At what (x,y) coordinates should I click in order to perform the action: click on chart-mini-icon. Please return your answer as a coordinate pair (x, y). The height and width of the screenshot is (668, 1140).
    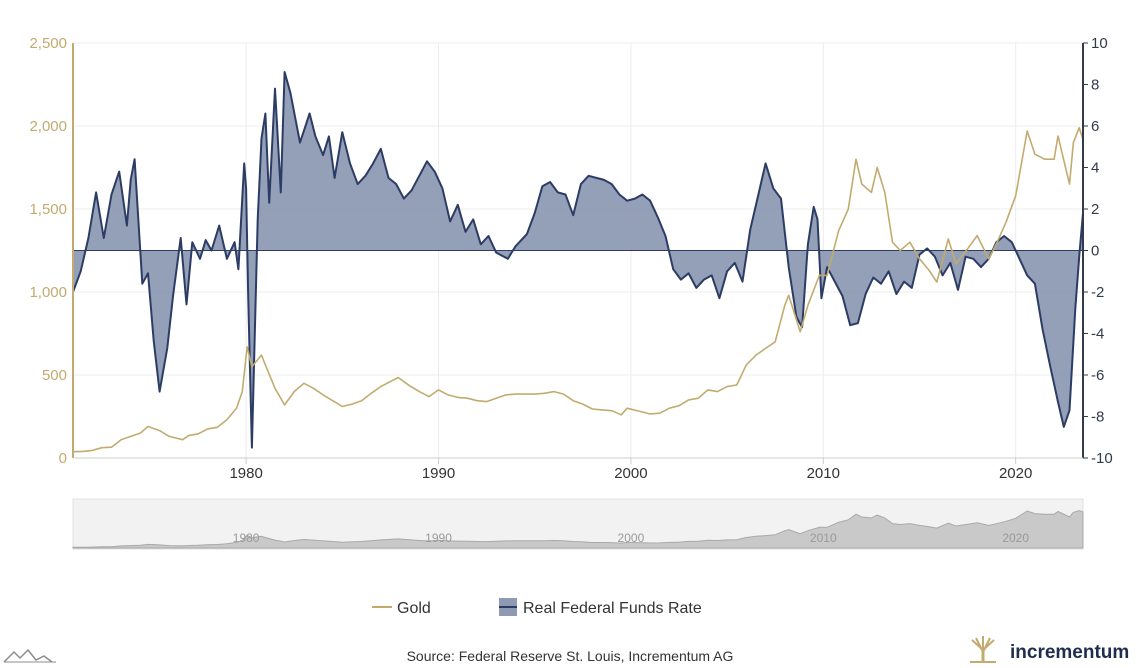
    Looking at the image, I should click on (29, 655).